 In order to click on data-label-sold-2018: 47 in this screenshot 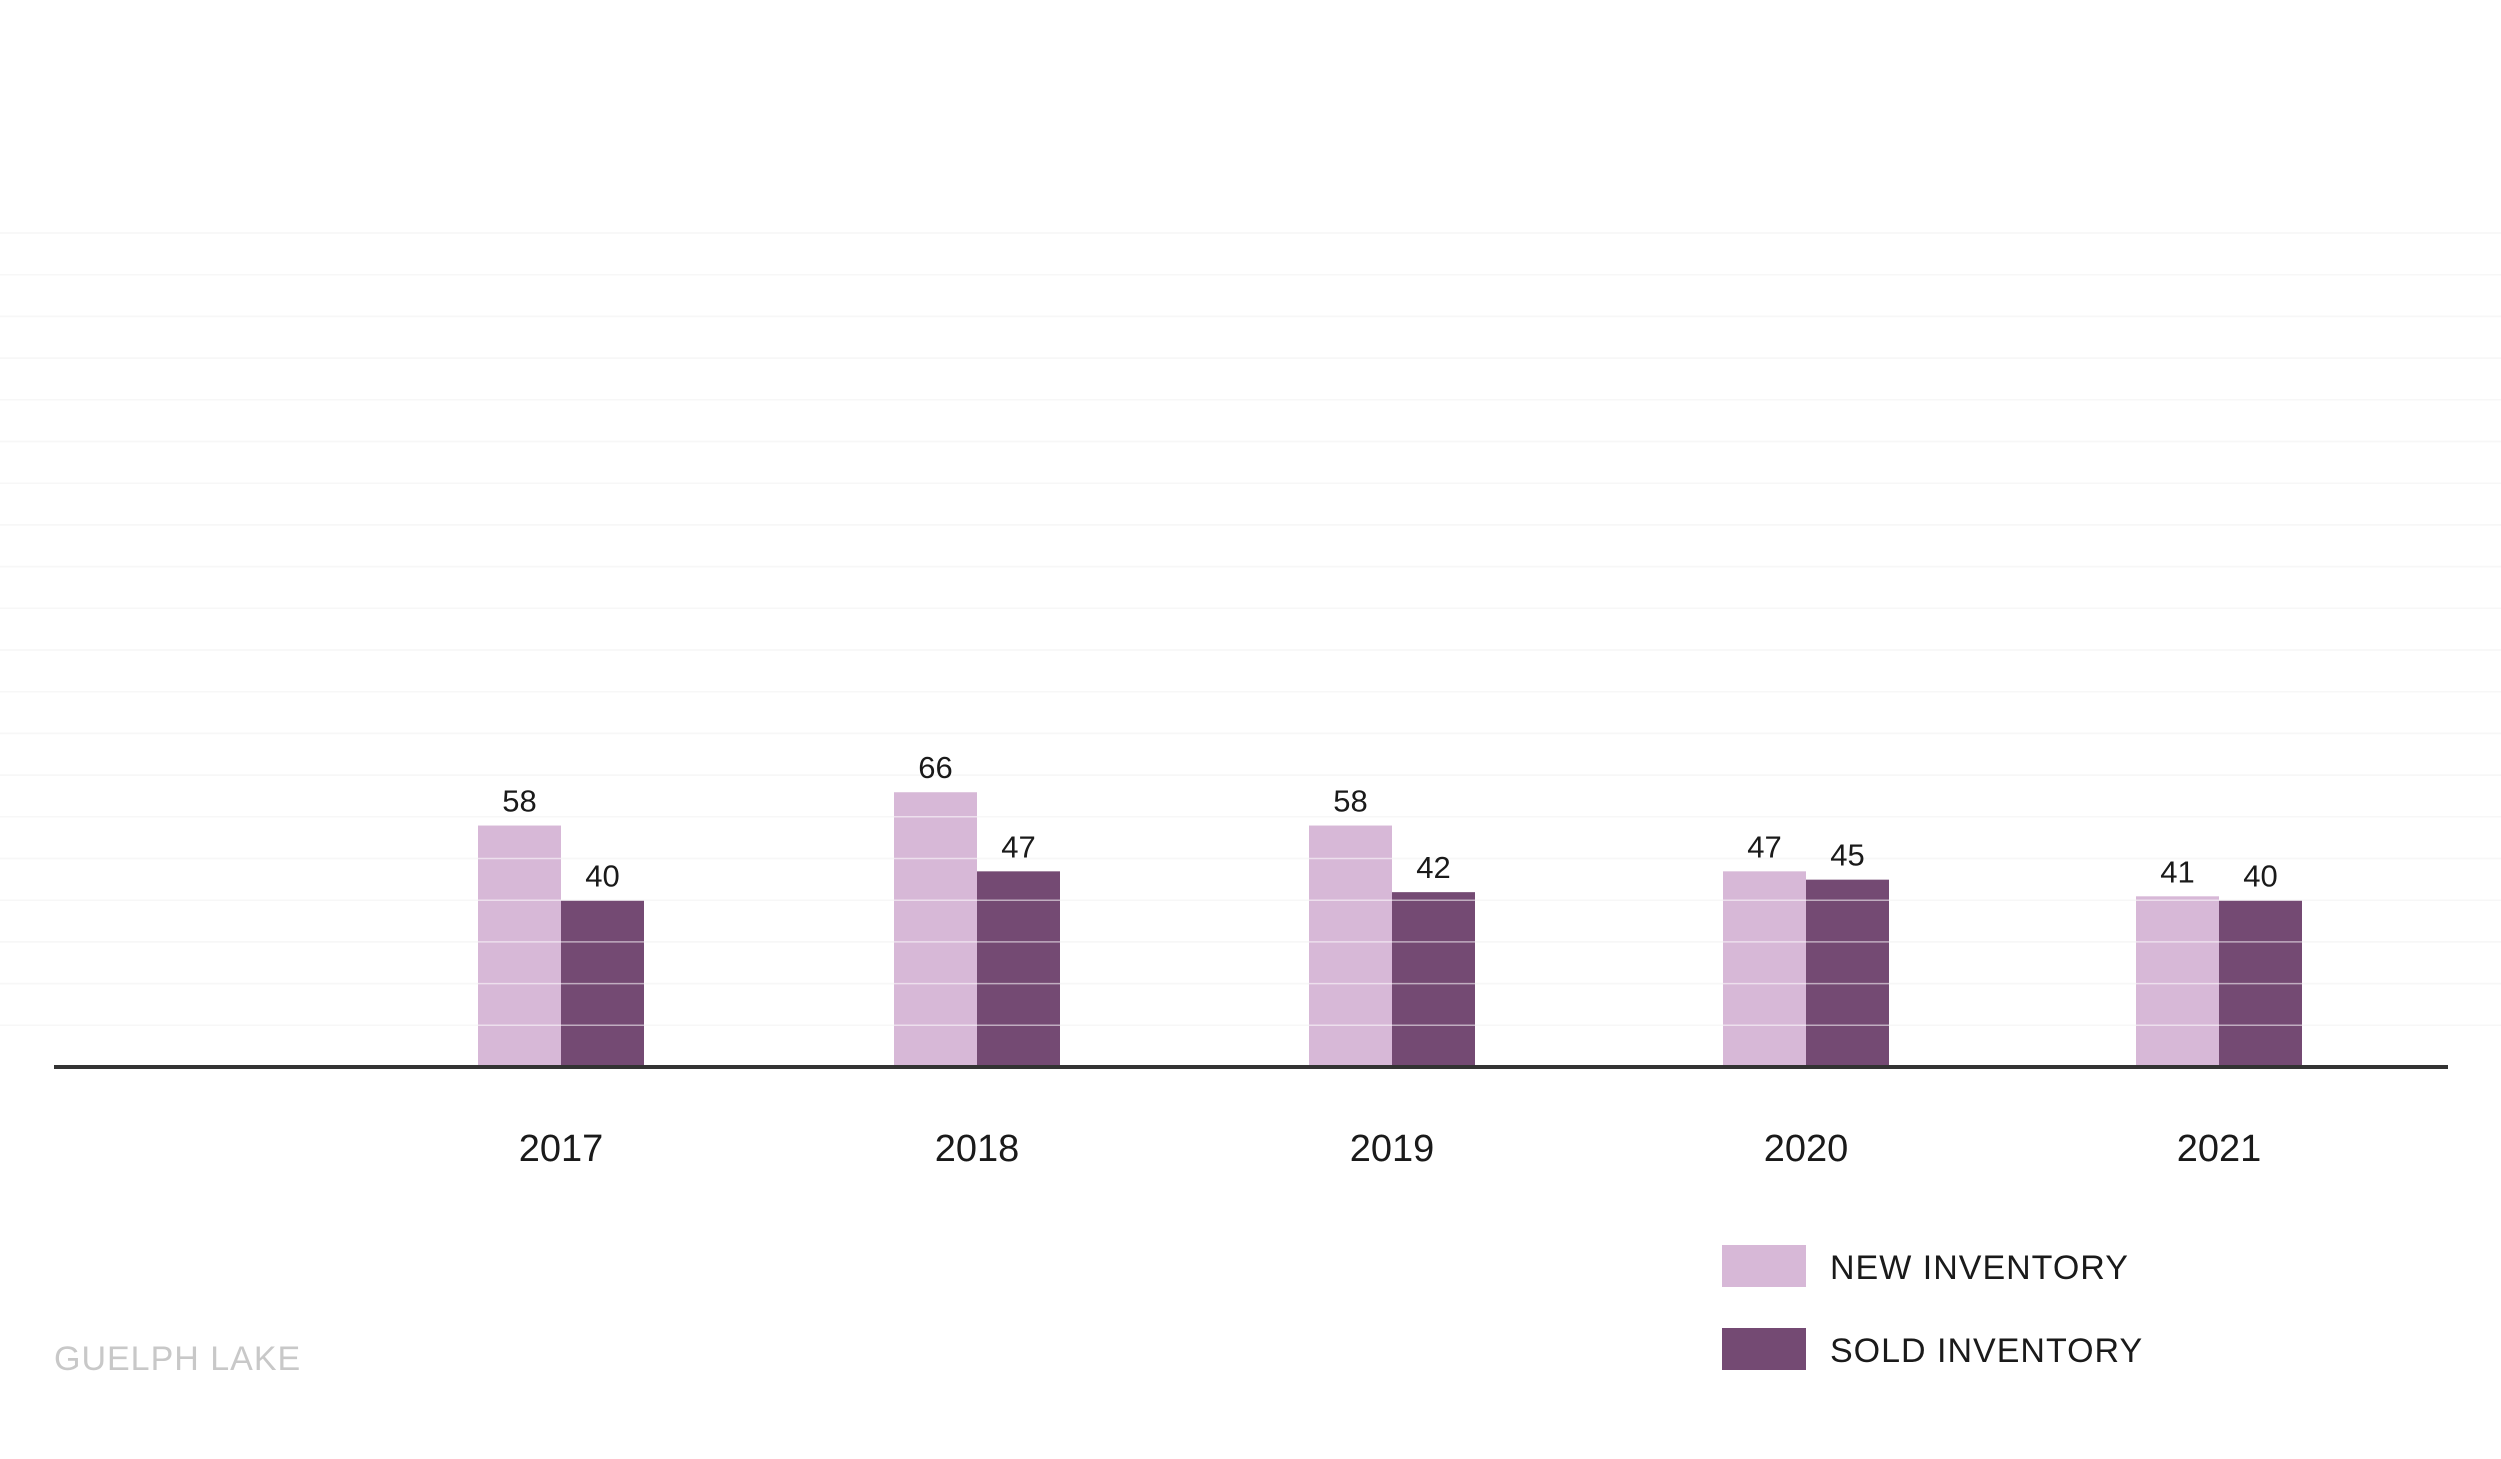, I will do `click(1018, 846)`.